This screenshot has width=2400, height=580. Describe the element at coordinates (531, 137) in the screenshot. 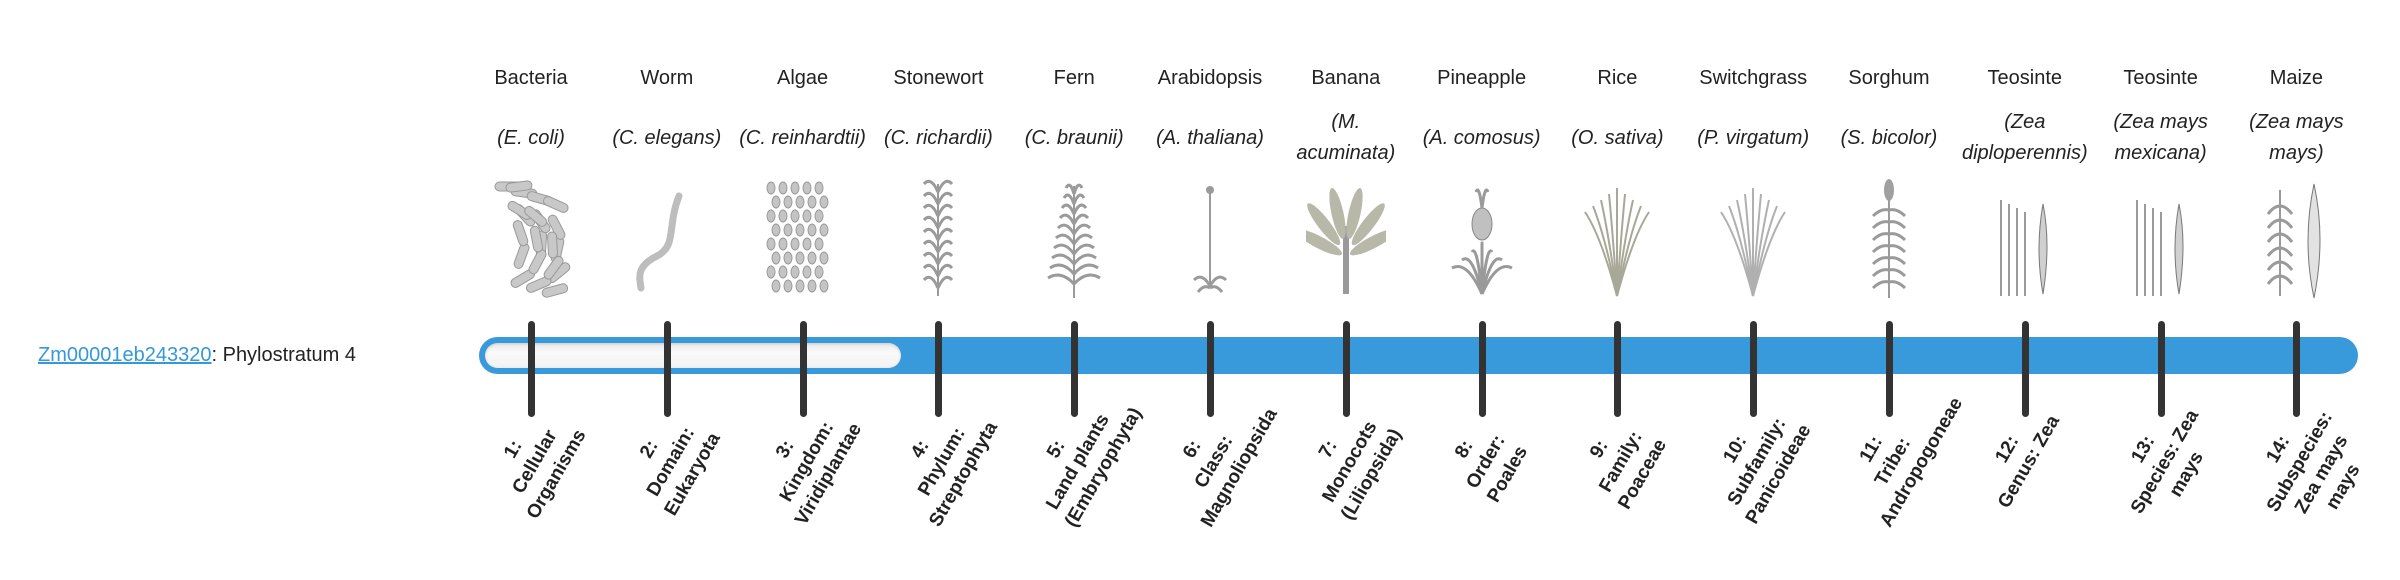

I see `column-scientific-name: (E. coli)` at that location.